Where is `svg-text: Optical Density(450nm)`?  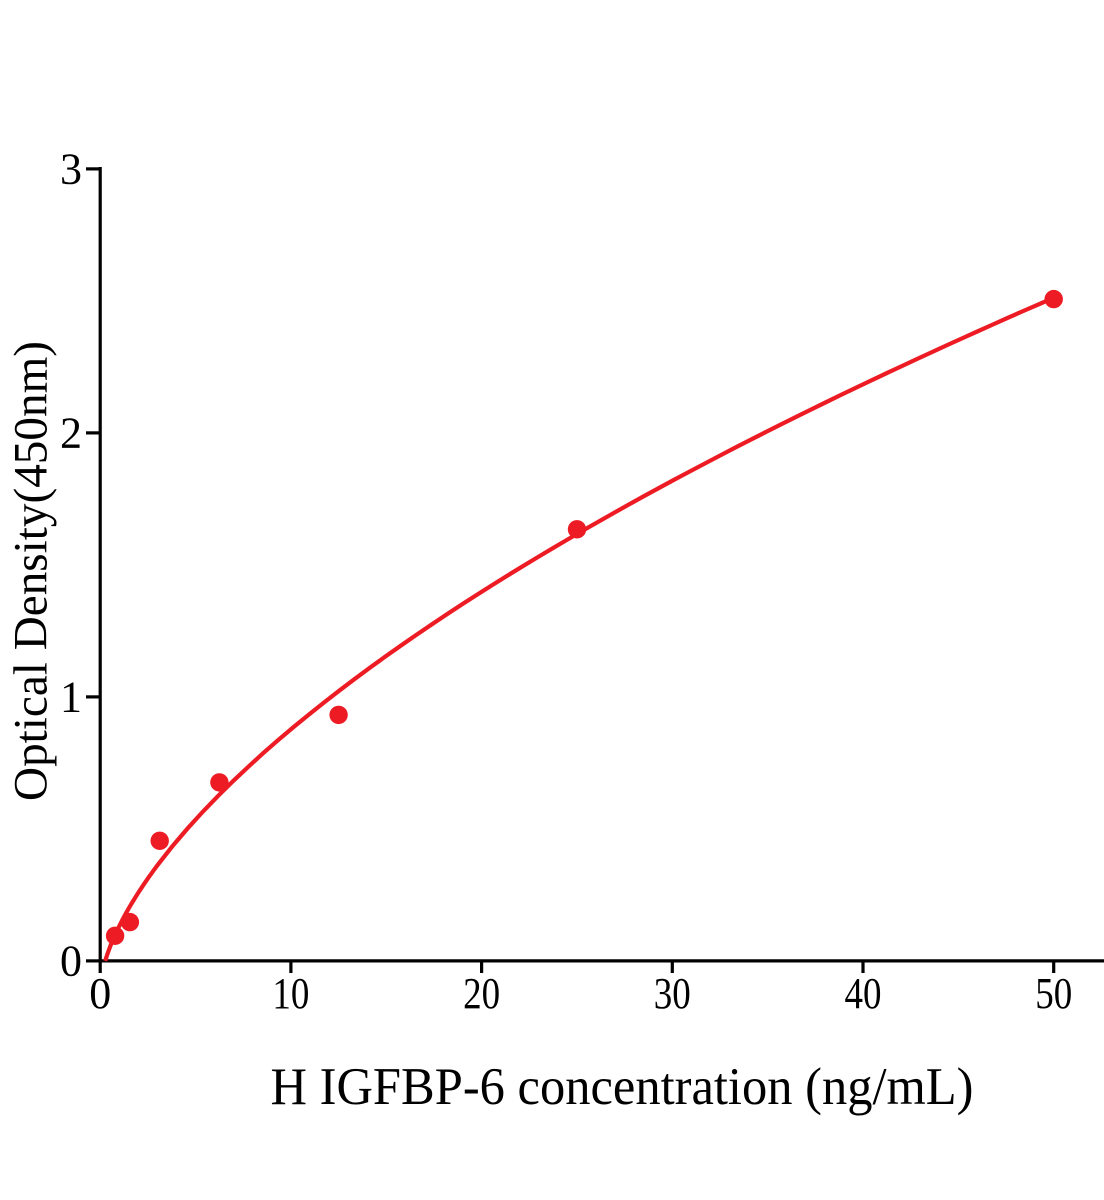
svg-text: Optical Density(450nm) is located at coordinates (31, 571).